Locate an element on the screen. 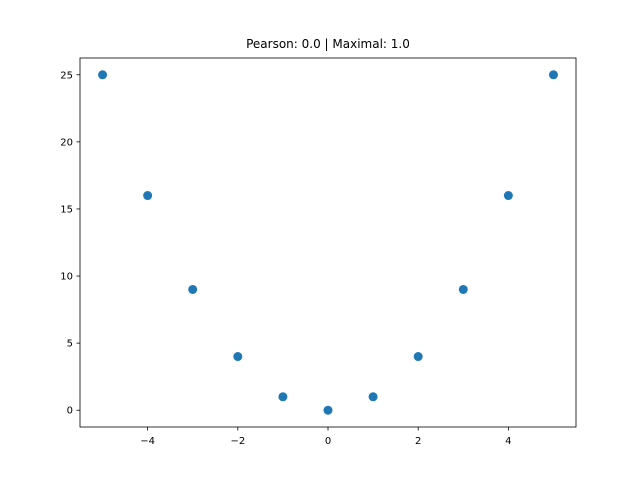 The height and width of the screenshot is (480, 640). y-tick-label: 0 is located at coordinates (70, 411).